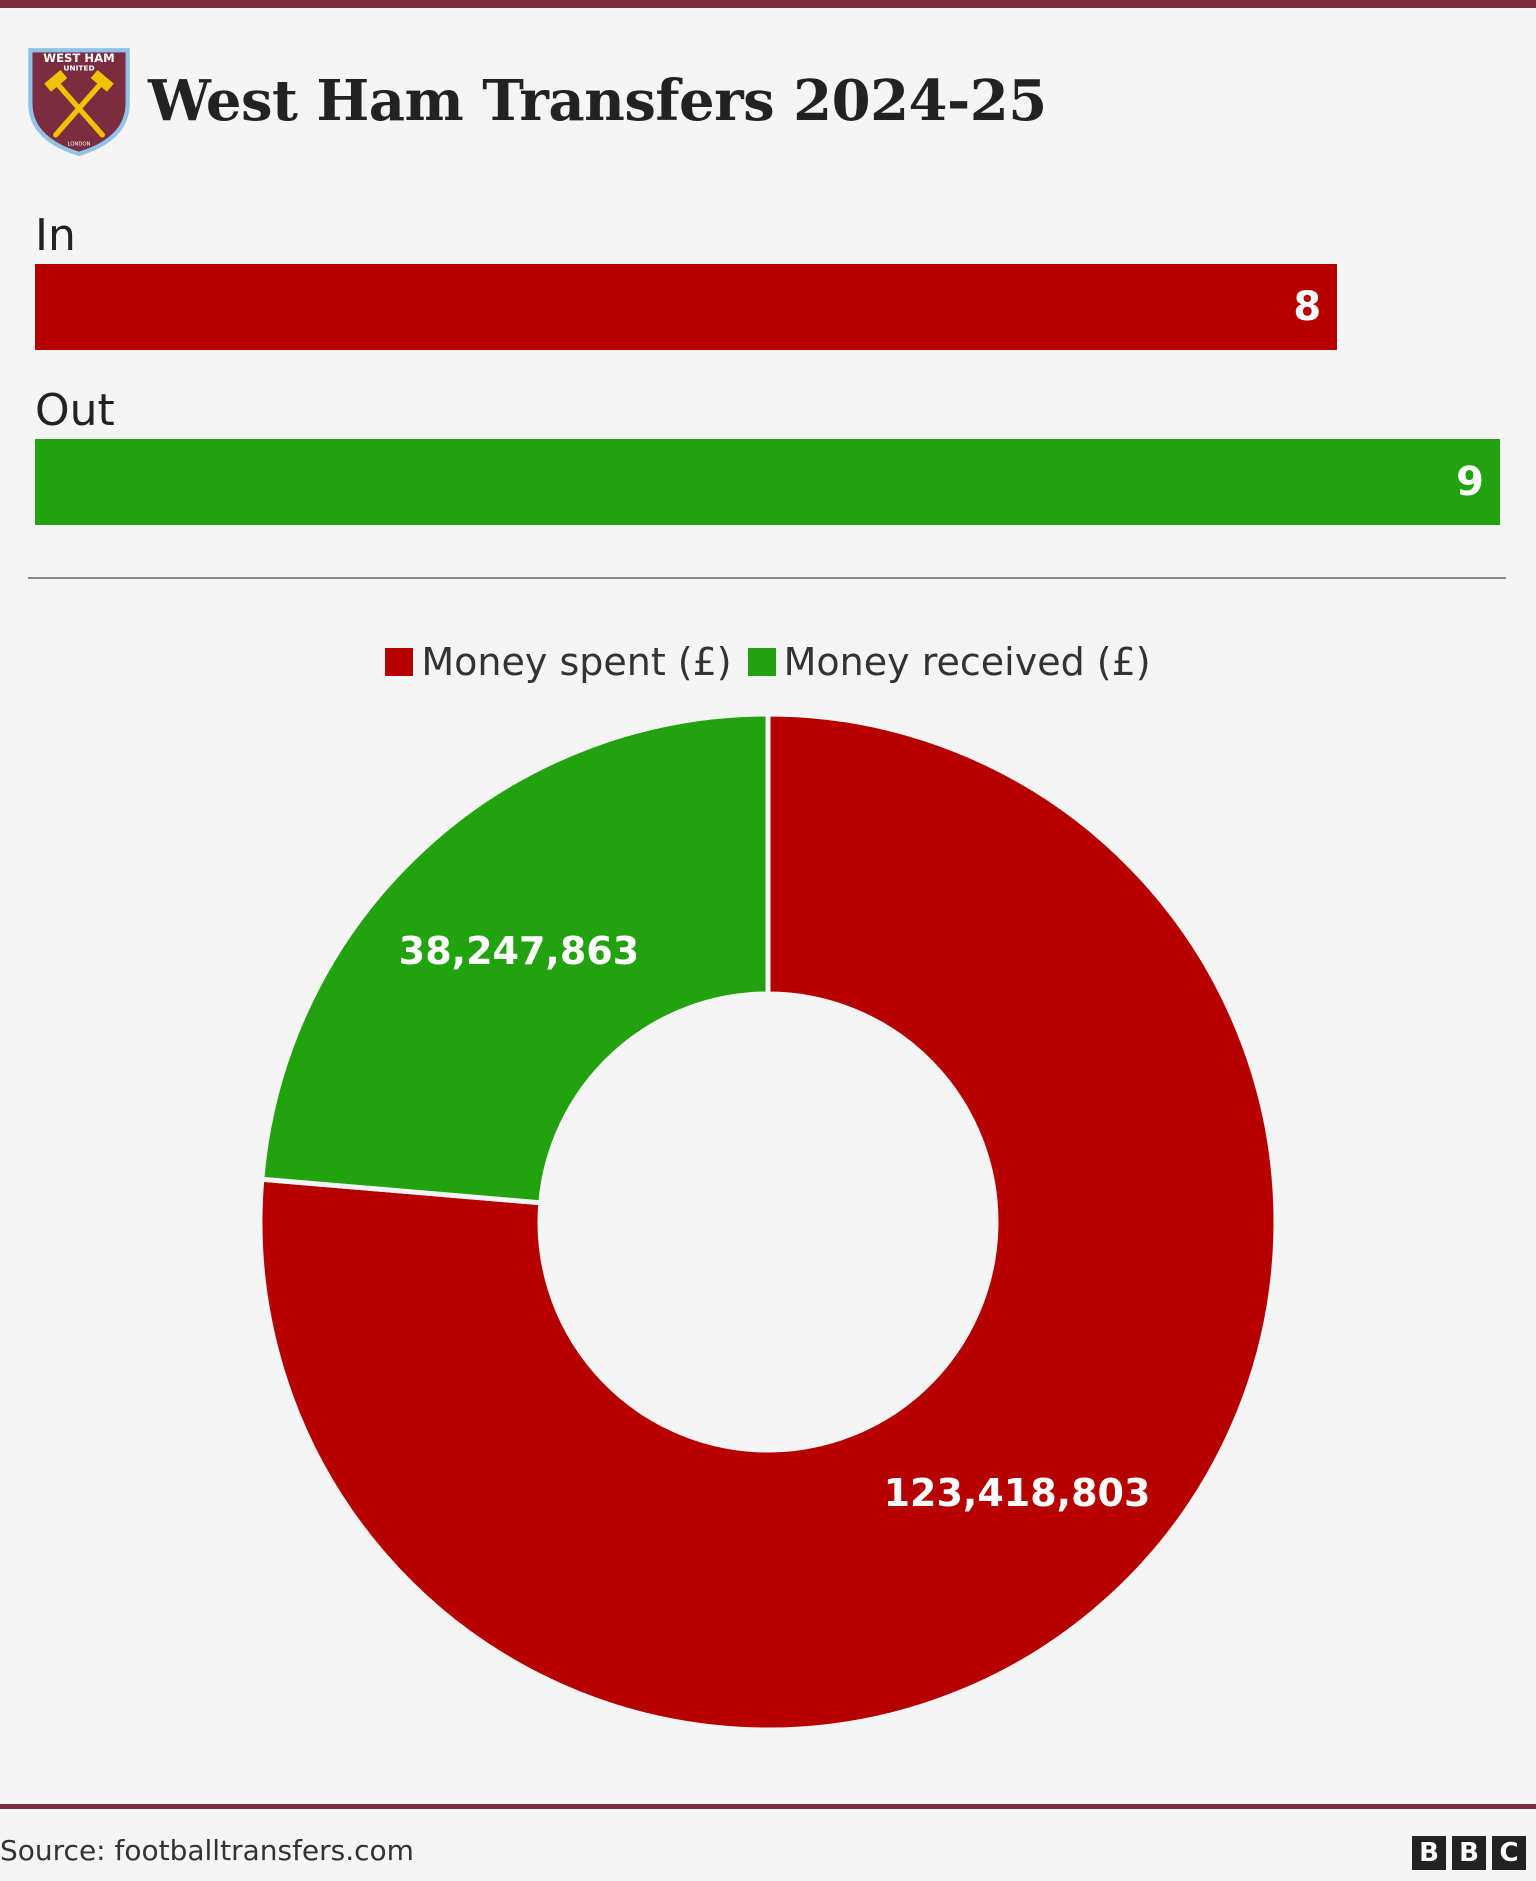 This screenshot has width=1536, height=1881. I want to click on bar-out: 9, so click(767, 482).